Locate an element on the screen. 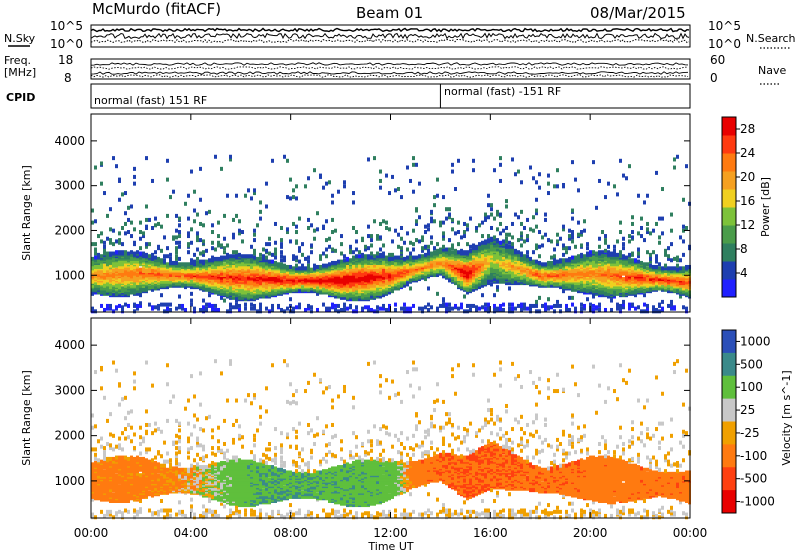  nsearch-label: N.Search is located at coordinates (771, 38).